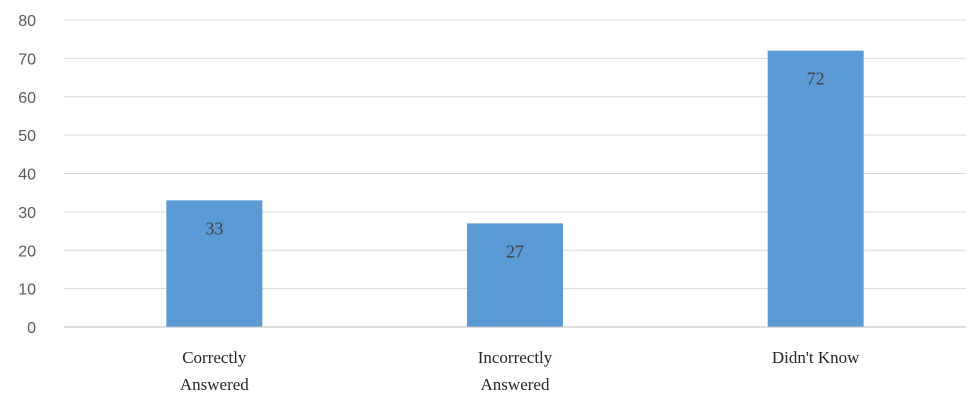 This screenshot has width=971, height=398. I want to click on data-label: 72, so click(816, 79).